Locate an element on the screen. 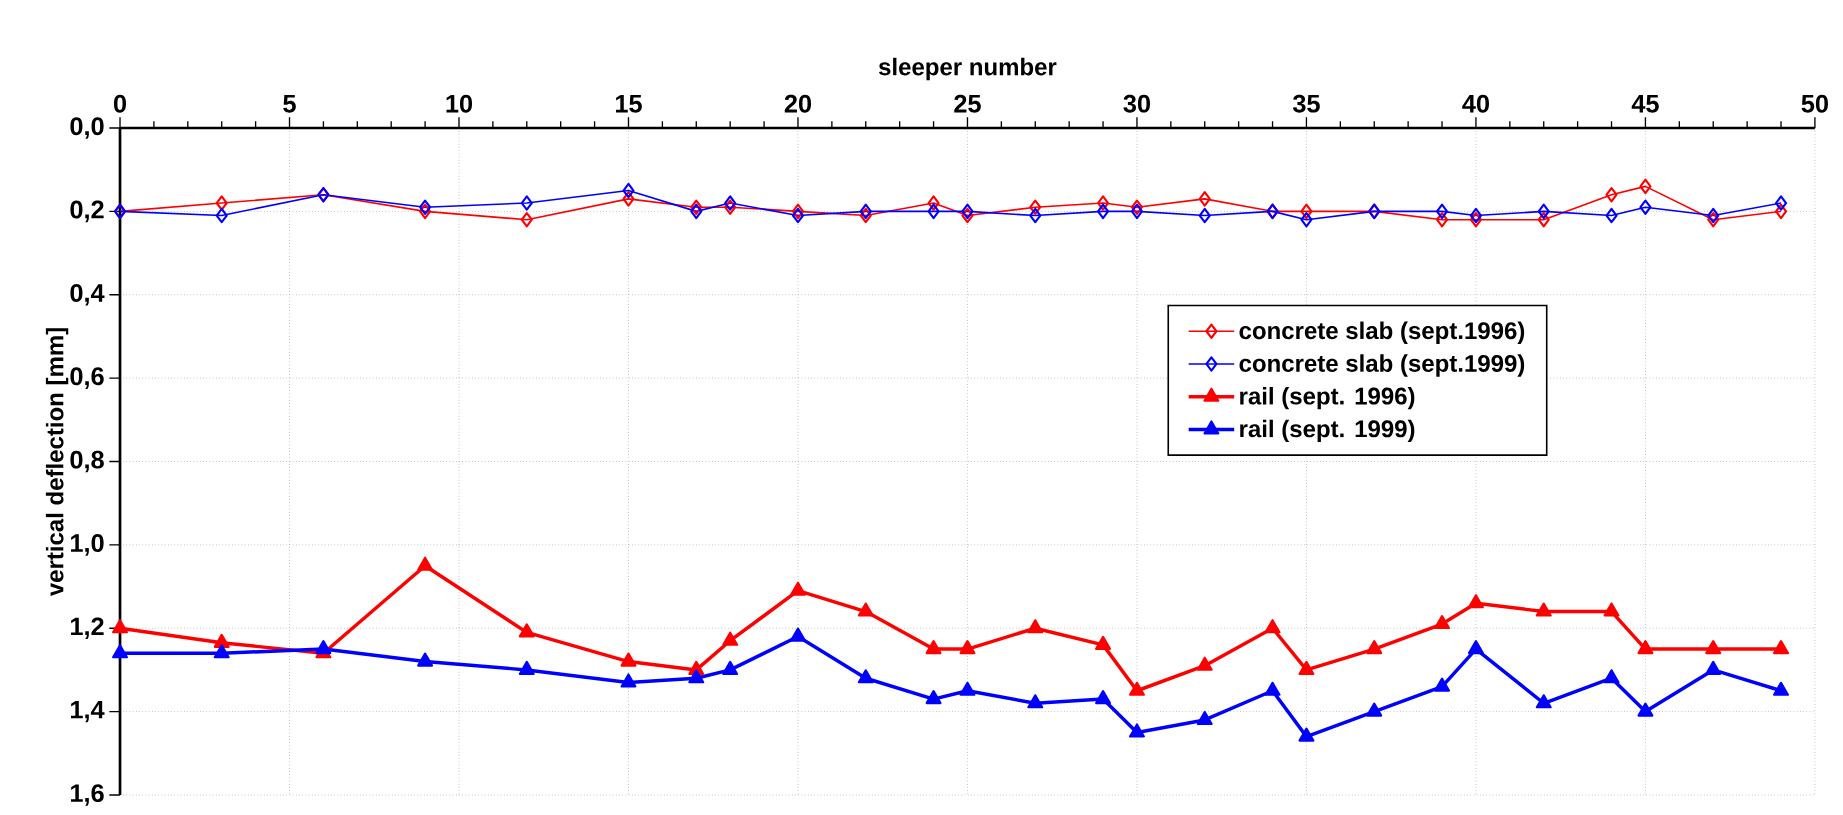  y-tick-label: 1,2 is located at coordinates (87, 628).